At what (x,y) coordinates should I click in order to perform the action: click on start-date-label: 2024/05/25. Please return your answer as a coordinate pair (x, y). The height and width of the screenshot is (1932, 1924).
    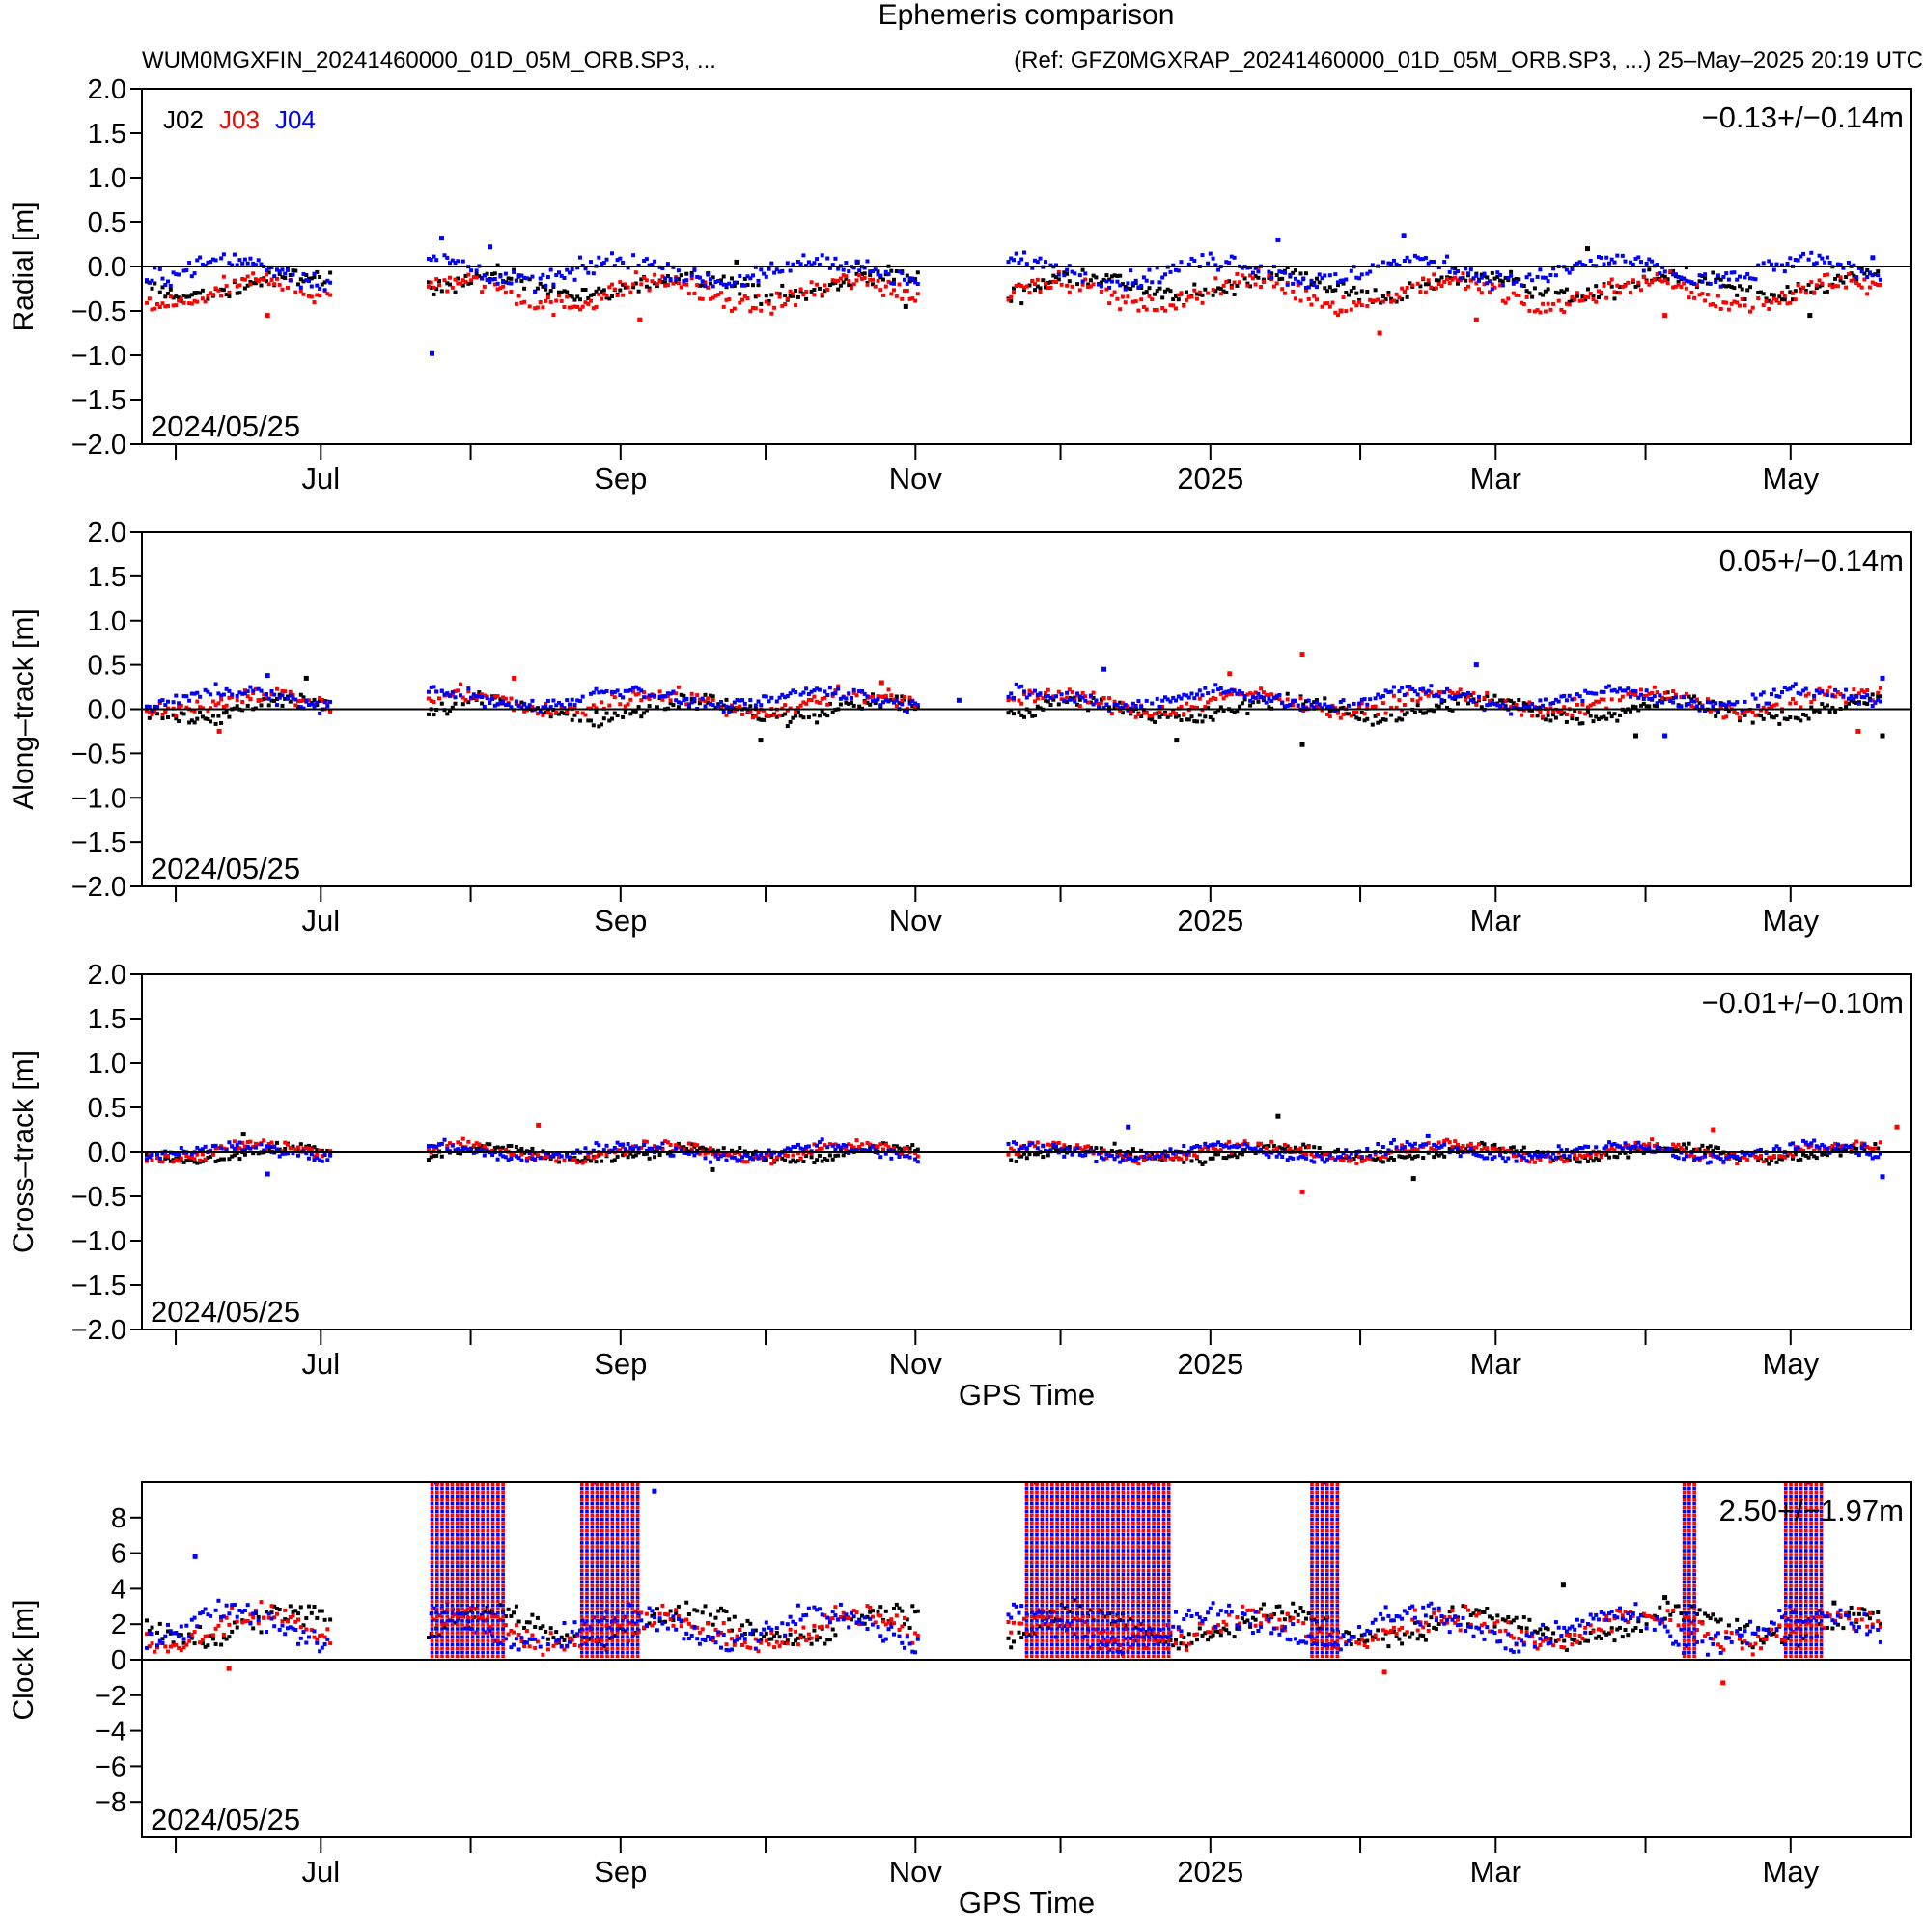
    Looking at the image, I should click on (225, 869).